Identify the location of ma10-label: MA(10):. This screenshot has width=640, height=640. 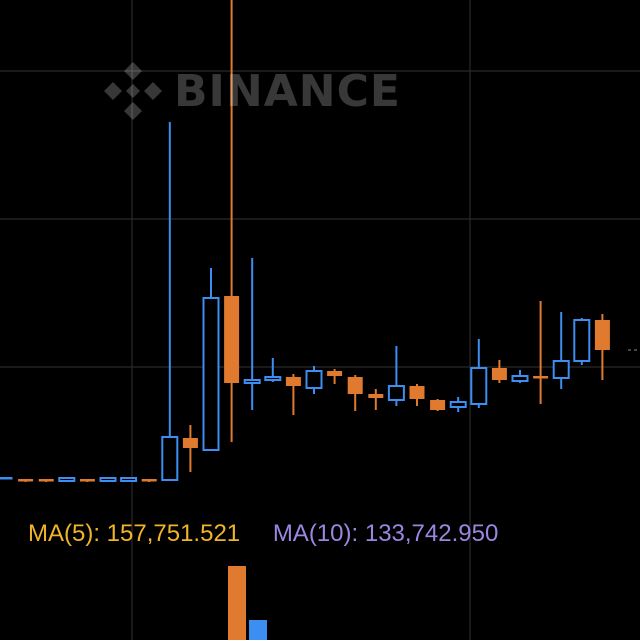
(315, 533).